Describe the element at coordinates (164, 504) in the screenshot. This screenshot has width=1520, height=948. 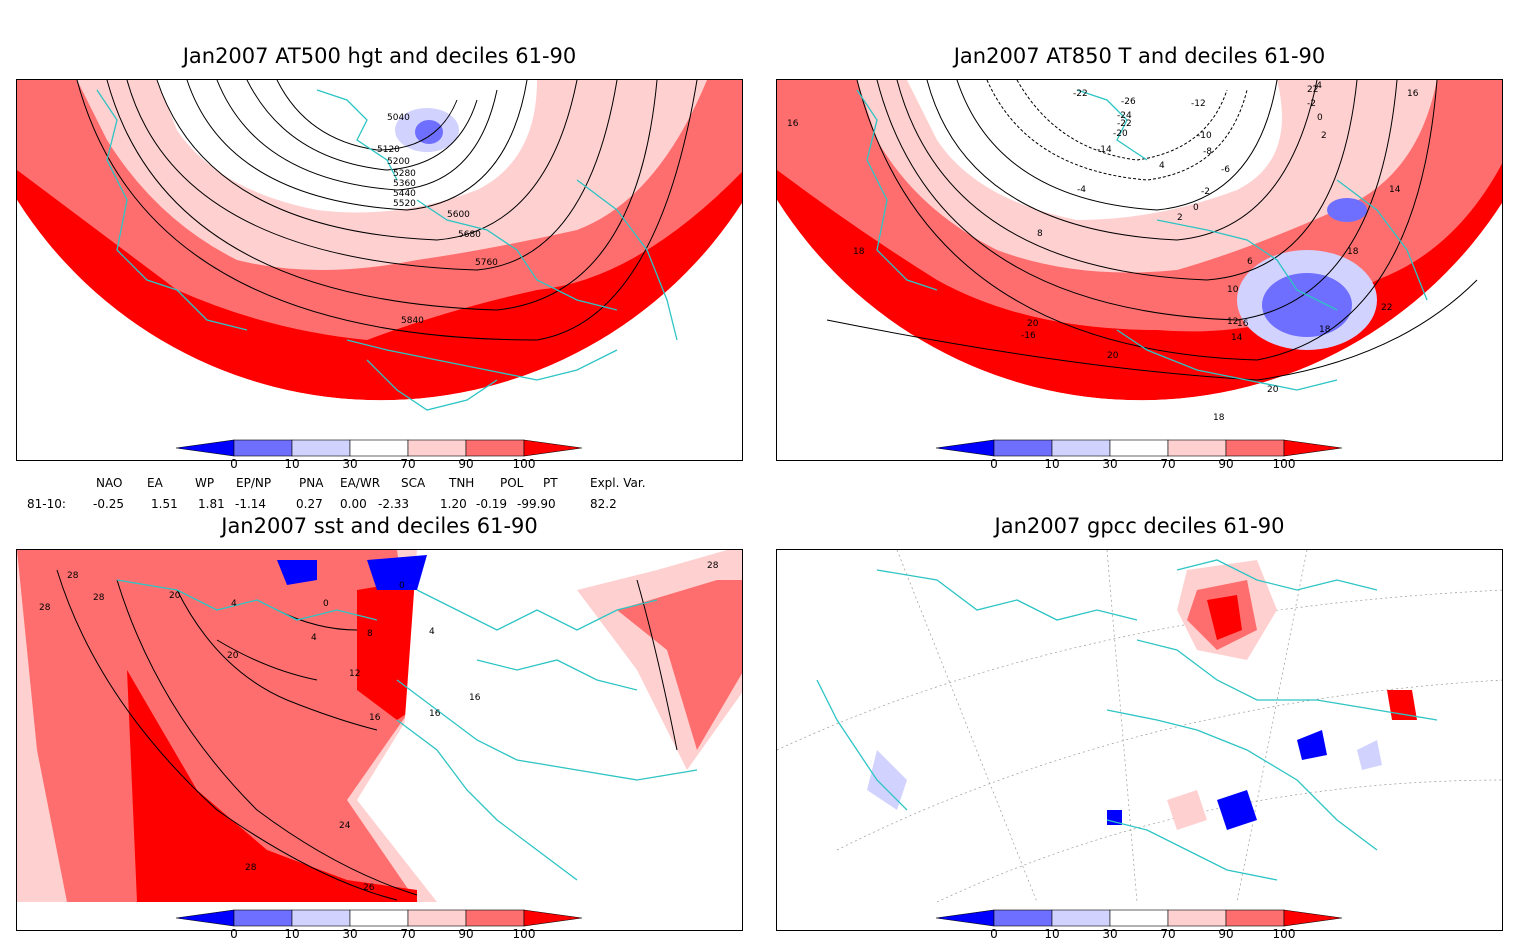
I see `index-value-ea: 1.51` at that location.